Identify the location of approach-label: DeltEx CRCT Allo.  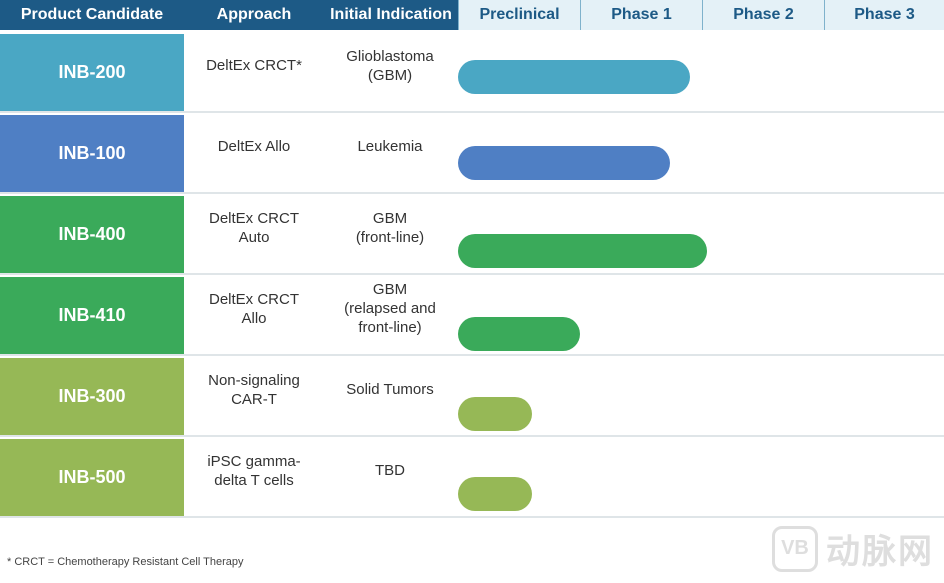
(253, 308).